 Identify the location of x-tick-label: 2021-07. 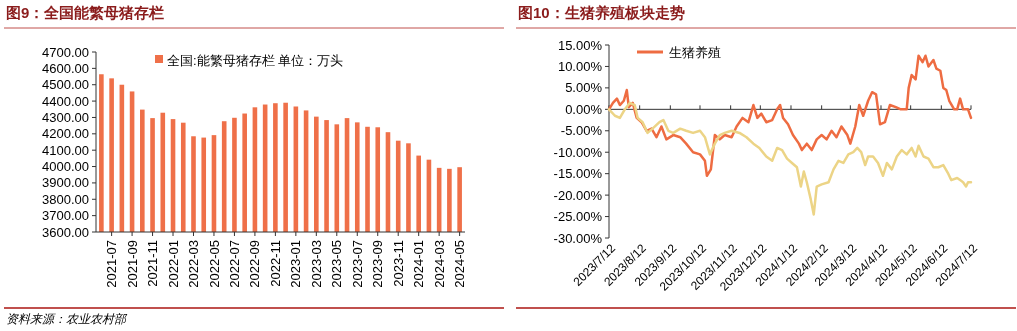
(112, 264).